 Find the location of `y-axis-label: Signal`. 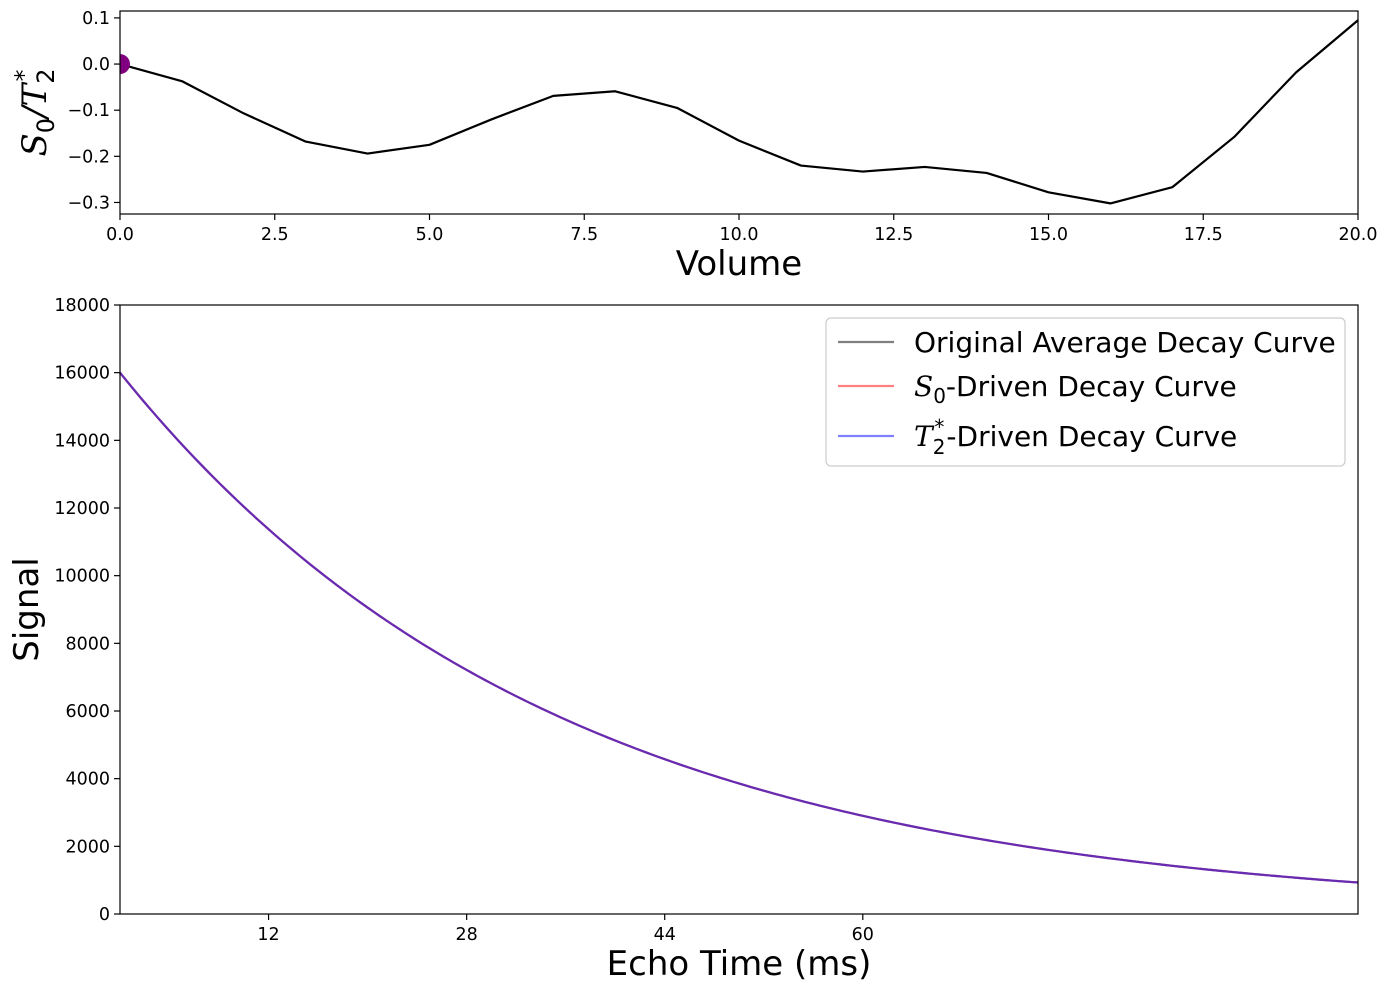

y-axis-label: Signal is located at coordinates (27, 609).